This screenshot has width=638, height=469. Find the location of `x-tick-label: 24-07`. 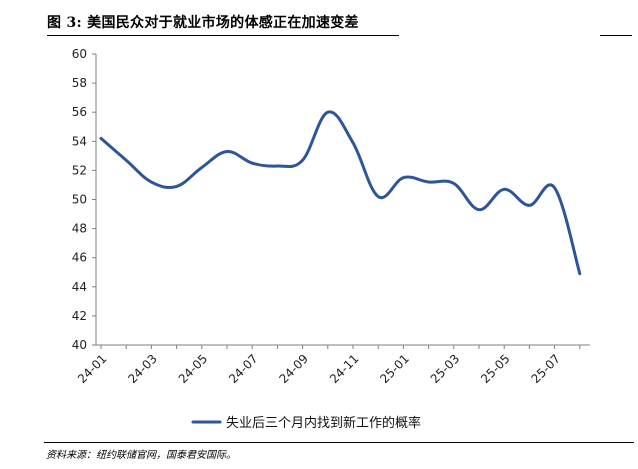

x-tick-label: 24-07 is located at coordinates (243, 369).